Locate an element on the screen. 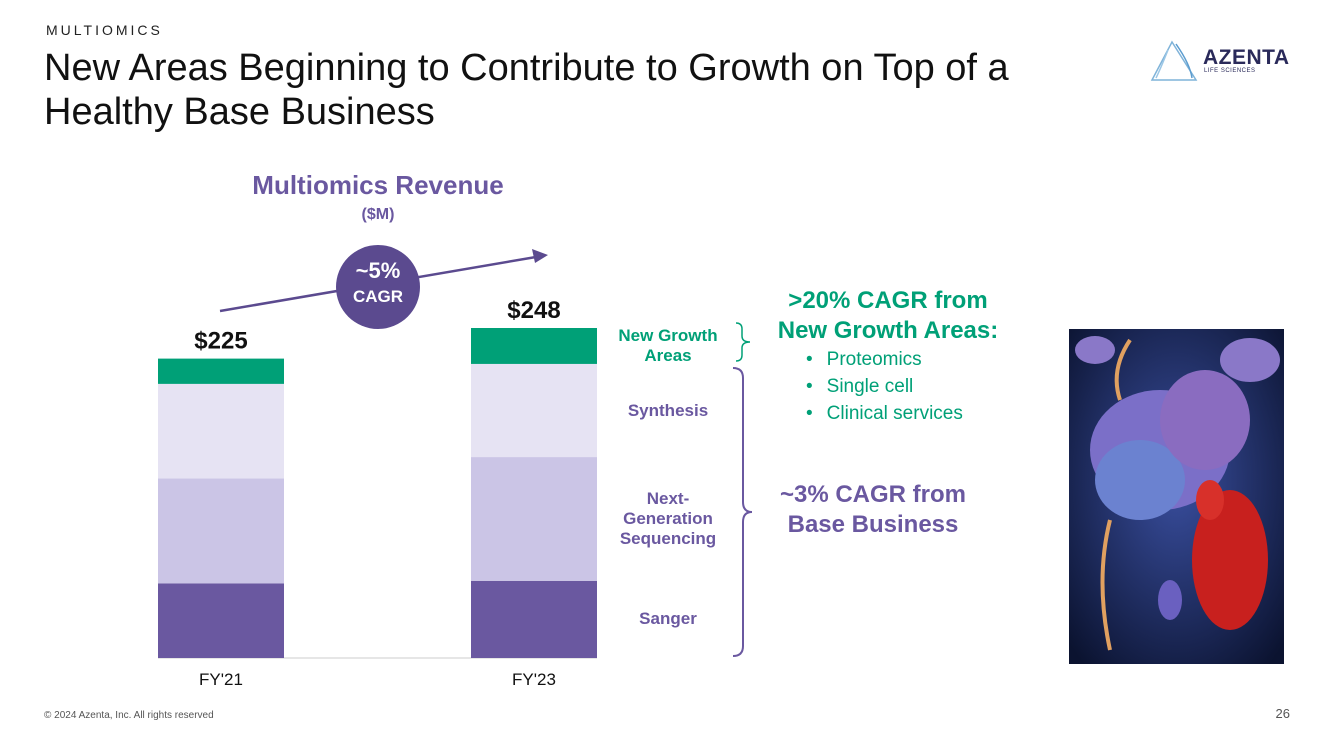 This screenshot has height=749, width=1333. logo-name: AZENTA is located at coordinates (1246, 57).